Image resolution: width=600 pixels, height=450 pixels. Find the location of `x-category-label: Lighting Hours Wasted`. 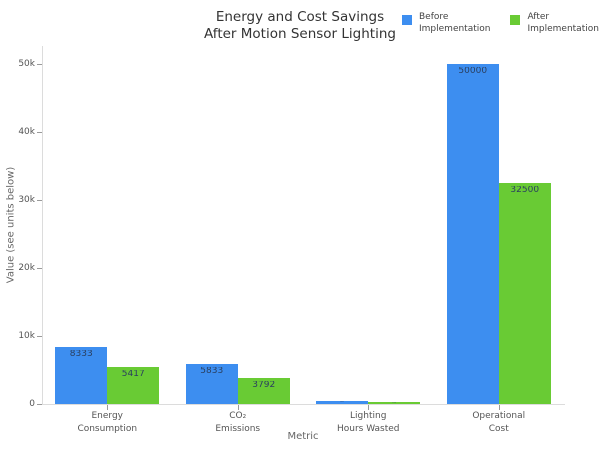

x-category-label: Lighting Hours Wasted is located at coordinates (368, 422).